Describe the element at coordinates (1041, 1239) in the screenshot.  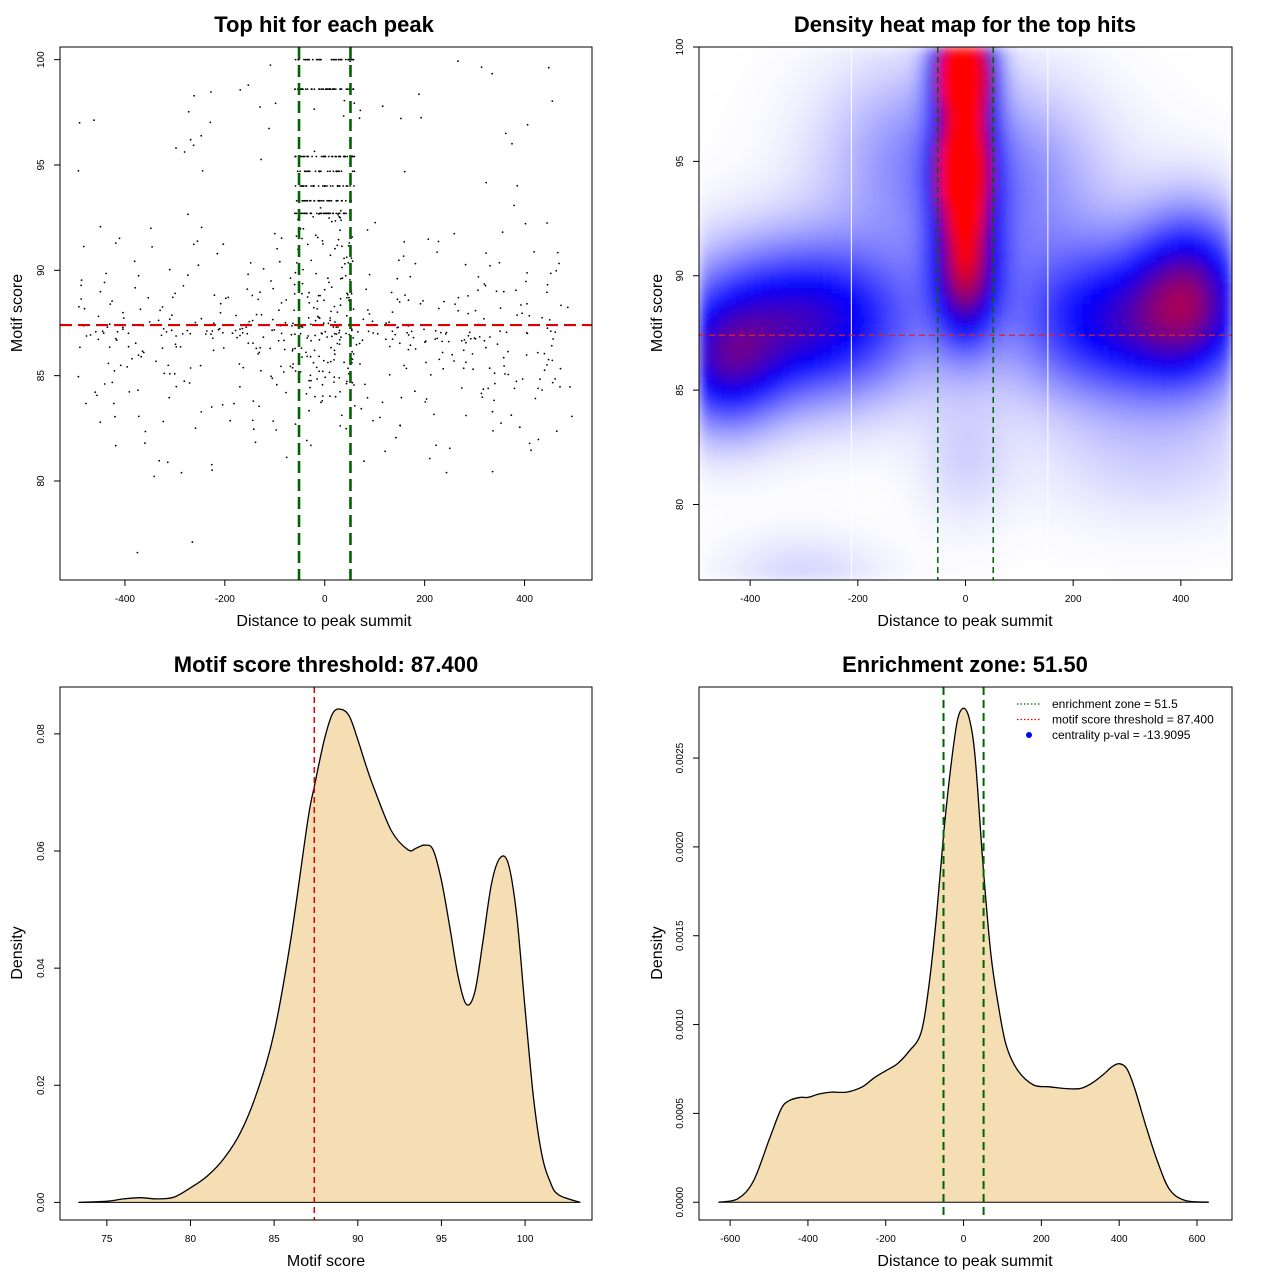
I see `distance-density-x-tick-label: 200` at that location.